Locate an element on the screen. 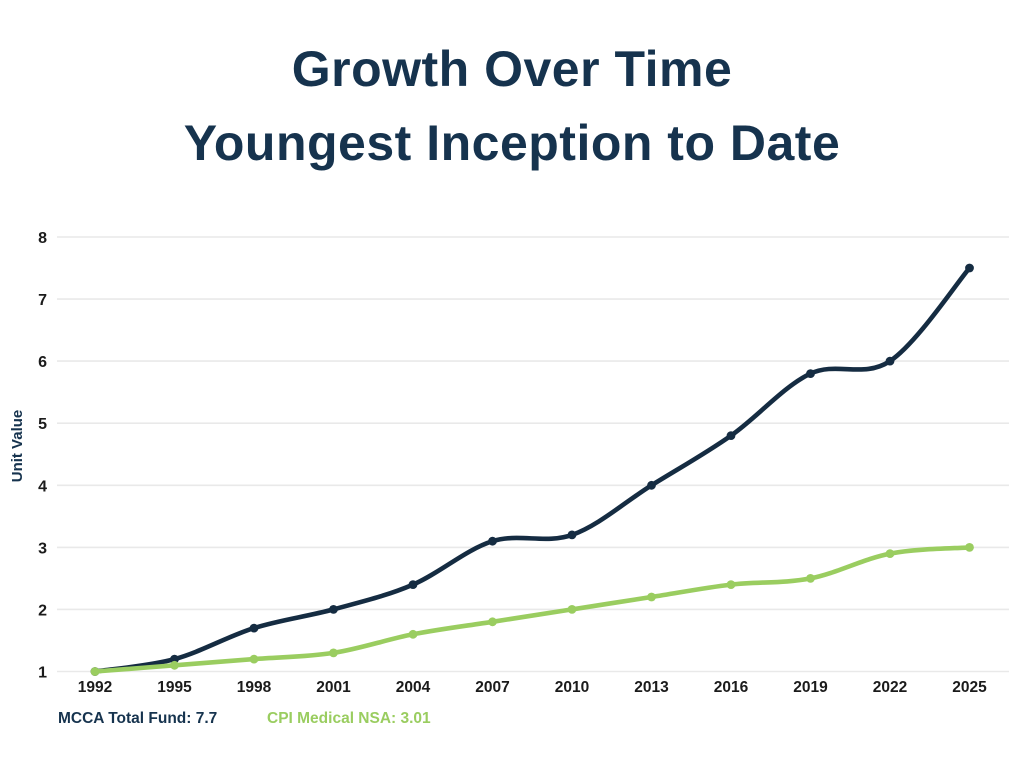 Image resolution: width=1024 pixels, height=768 pixels. y-tick-label: 7 is located at coordinates (42, 300).